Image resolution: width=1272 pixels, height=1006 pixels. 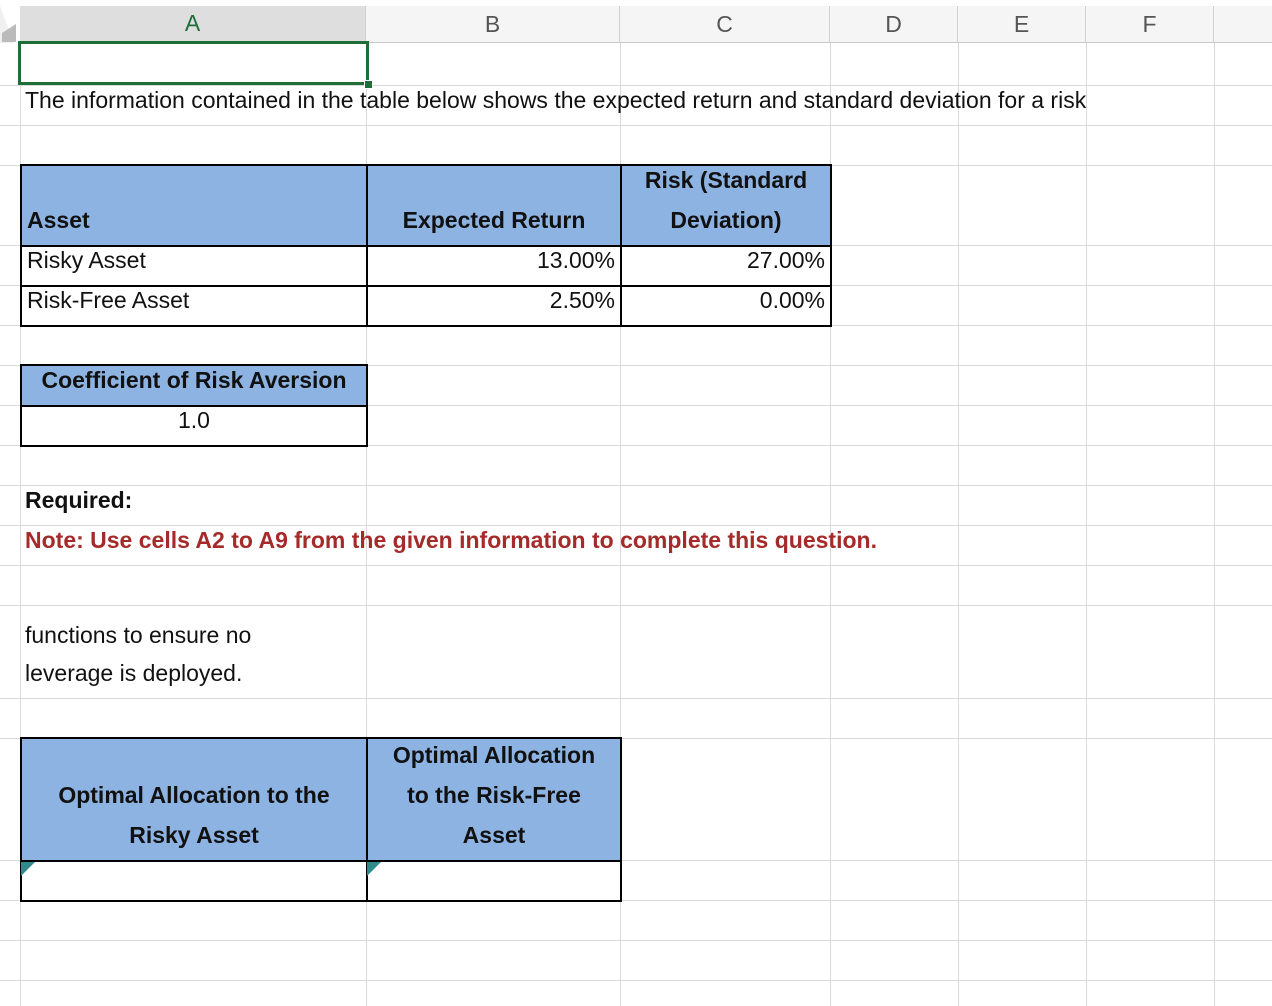 I want to click on column-header: C, so click(x=725, y=24).